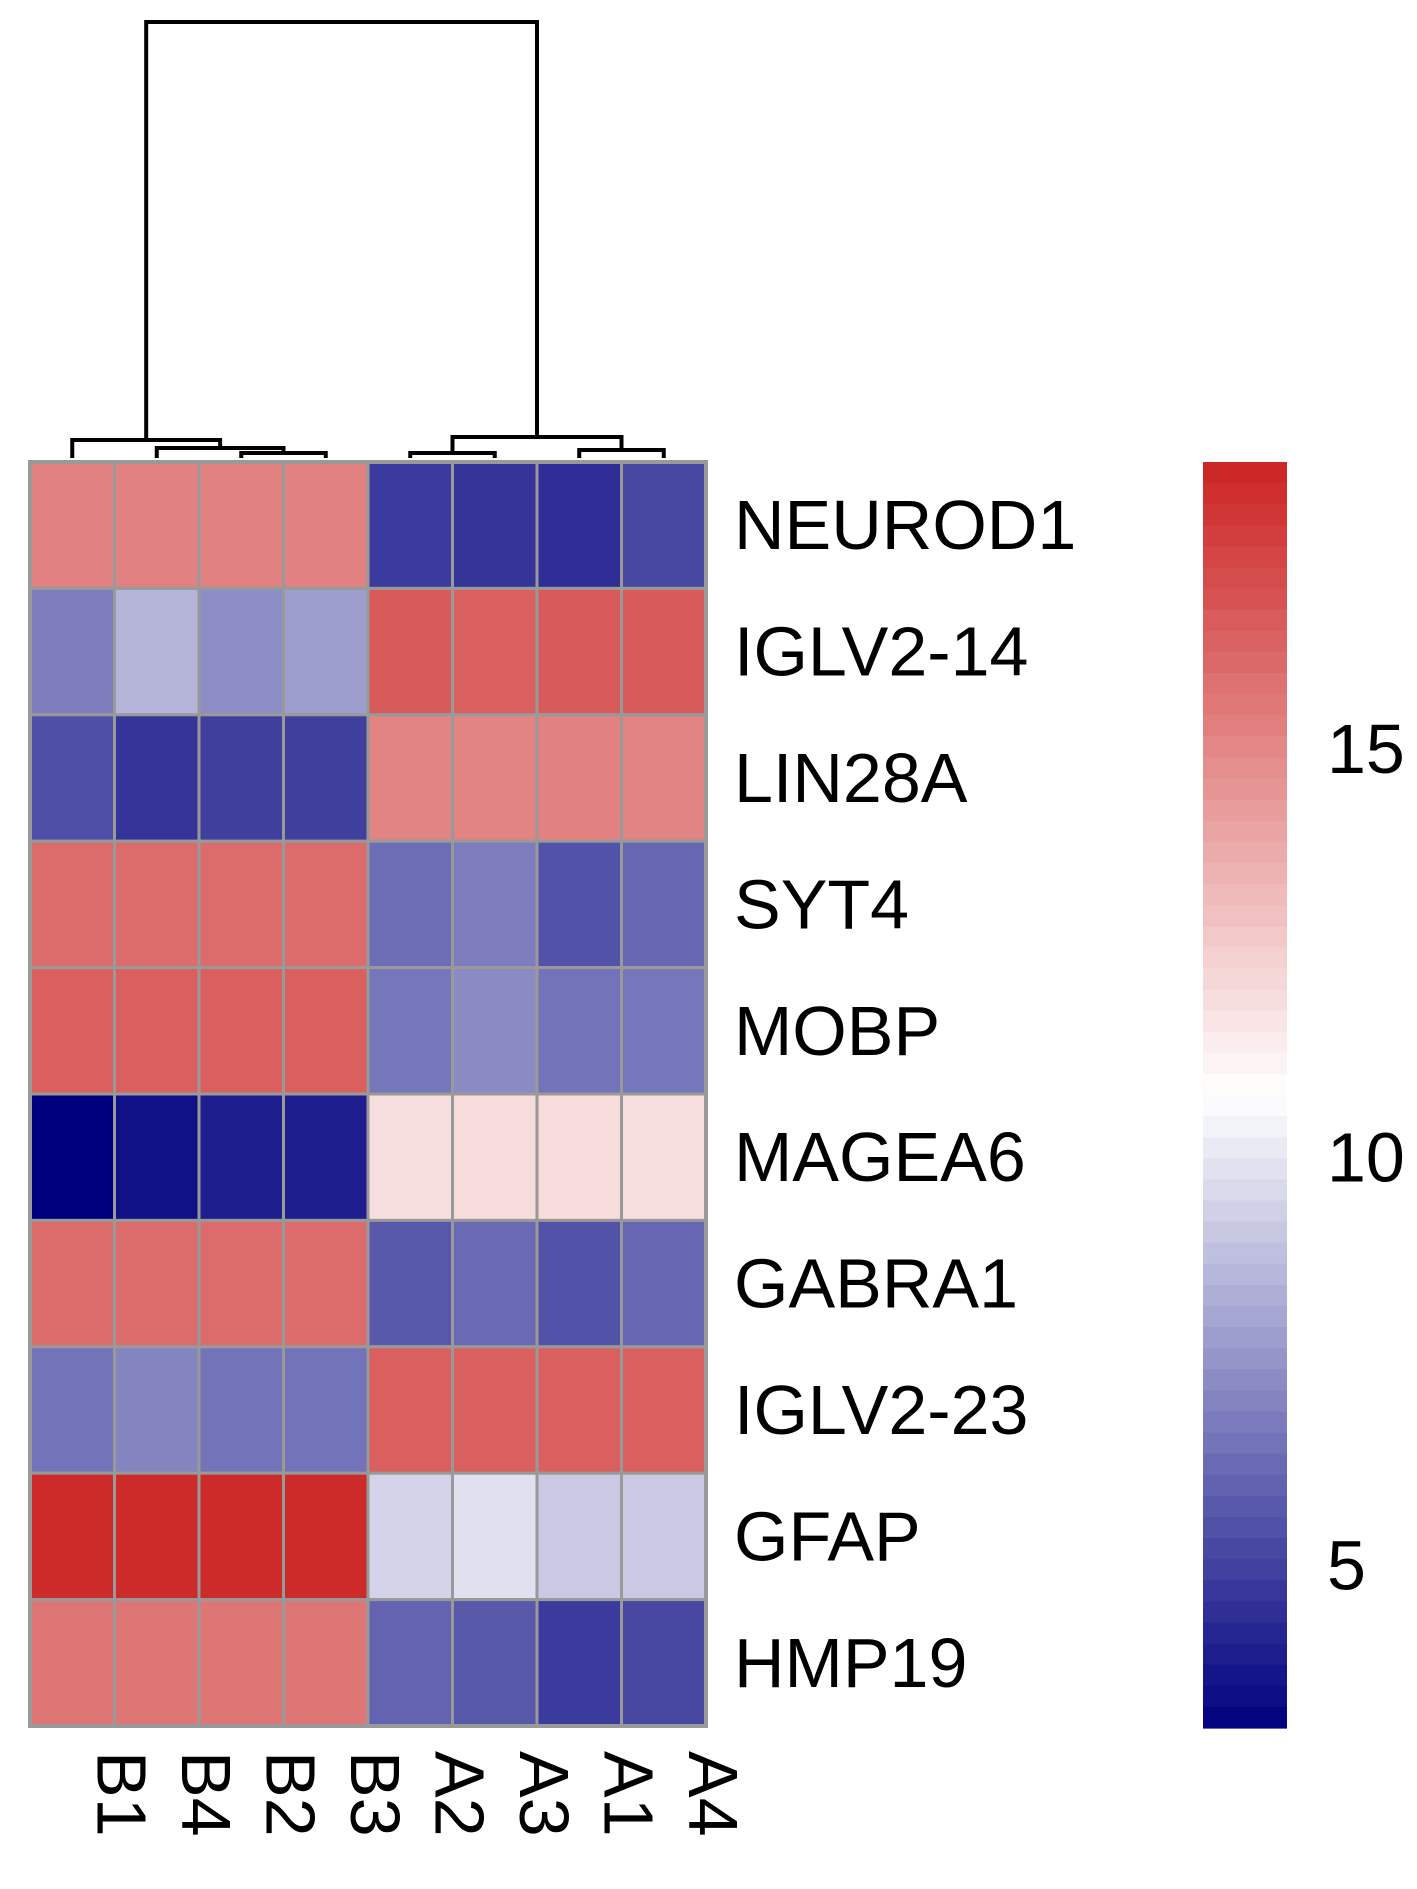 Image resolution: width=1417 pixels, height=1889 pixels. Describe the element at coordinates (1366, 1157) in the screenshot. I see `color-scale-tick-label: 10` at that location.